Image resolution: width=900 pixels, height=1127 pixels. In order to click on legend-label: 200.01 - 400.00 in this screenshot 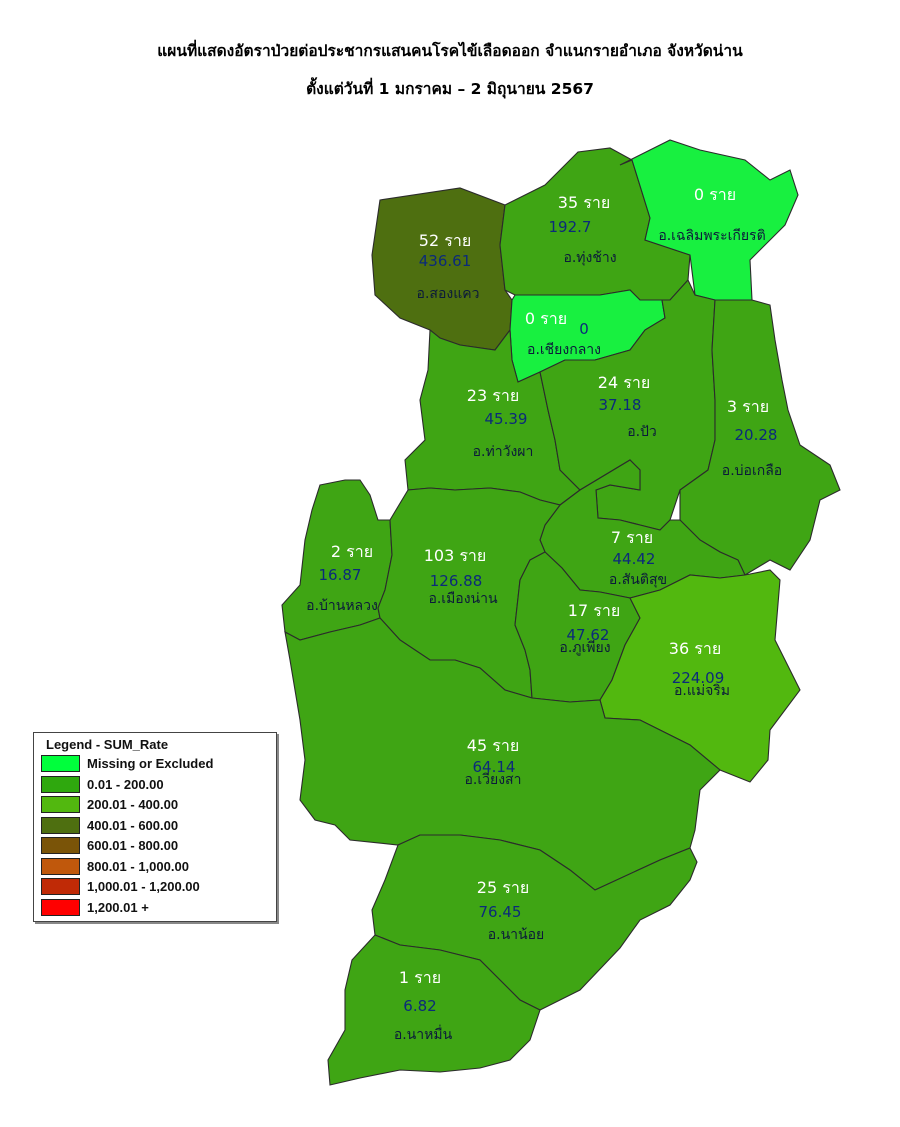, I will do `click(133, 804)`.